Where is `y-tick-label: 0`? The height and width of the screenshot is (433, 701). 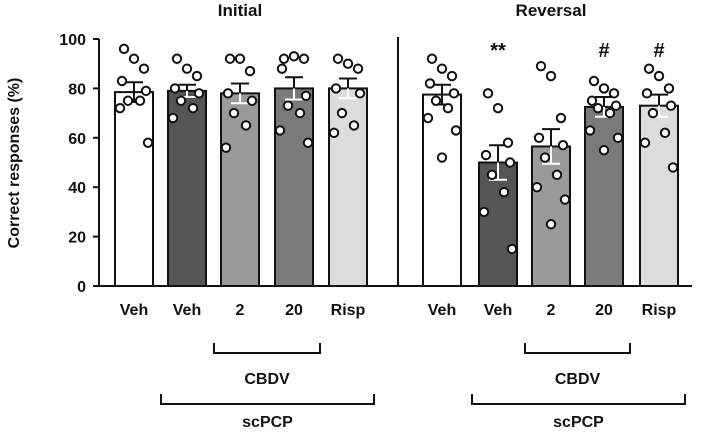
y-tick-label: 0 is located at coordinates (81, 287).